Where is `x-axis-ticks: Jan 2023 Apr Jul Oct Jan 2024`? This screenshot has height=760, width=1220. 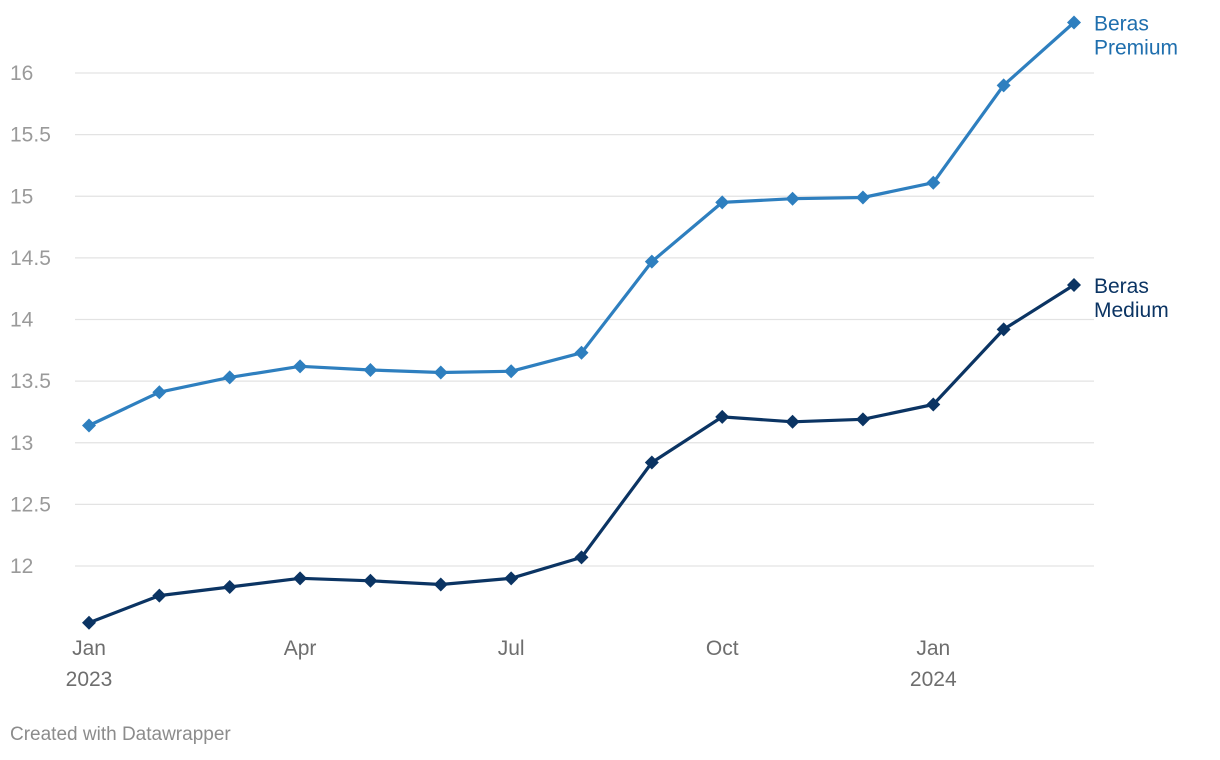
x-axis-ticks: Jan 2023 Apr Jul Oct Jan 2024 is located at coordinates (511, 664).